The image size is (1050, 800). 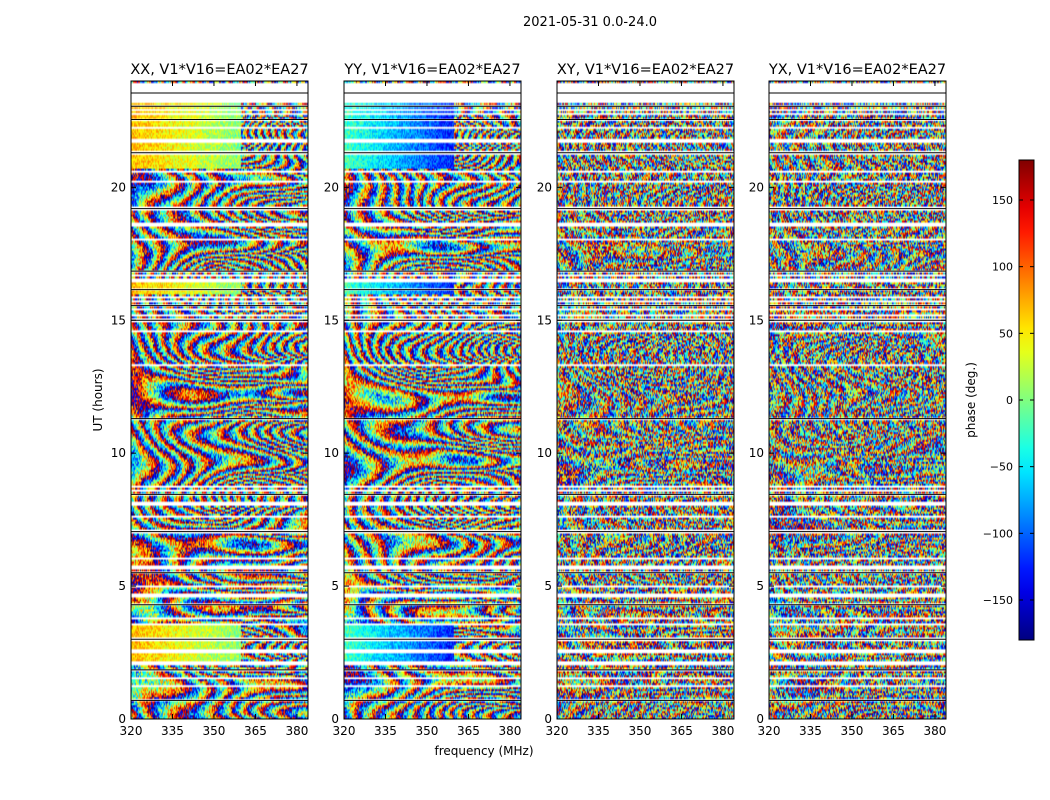 I want to click on shared-ylabel: UT (hours), so click(x=98, y=399).